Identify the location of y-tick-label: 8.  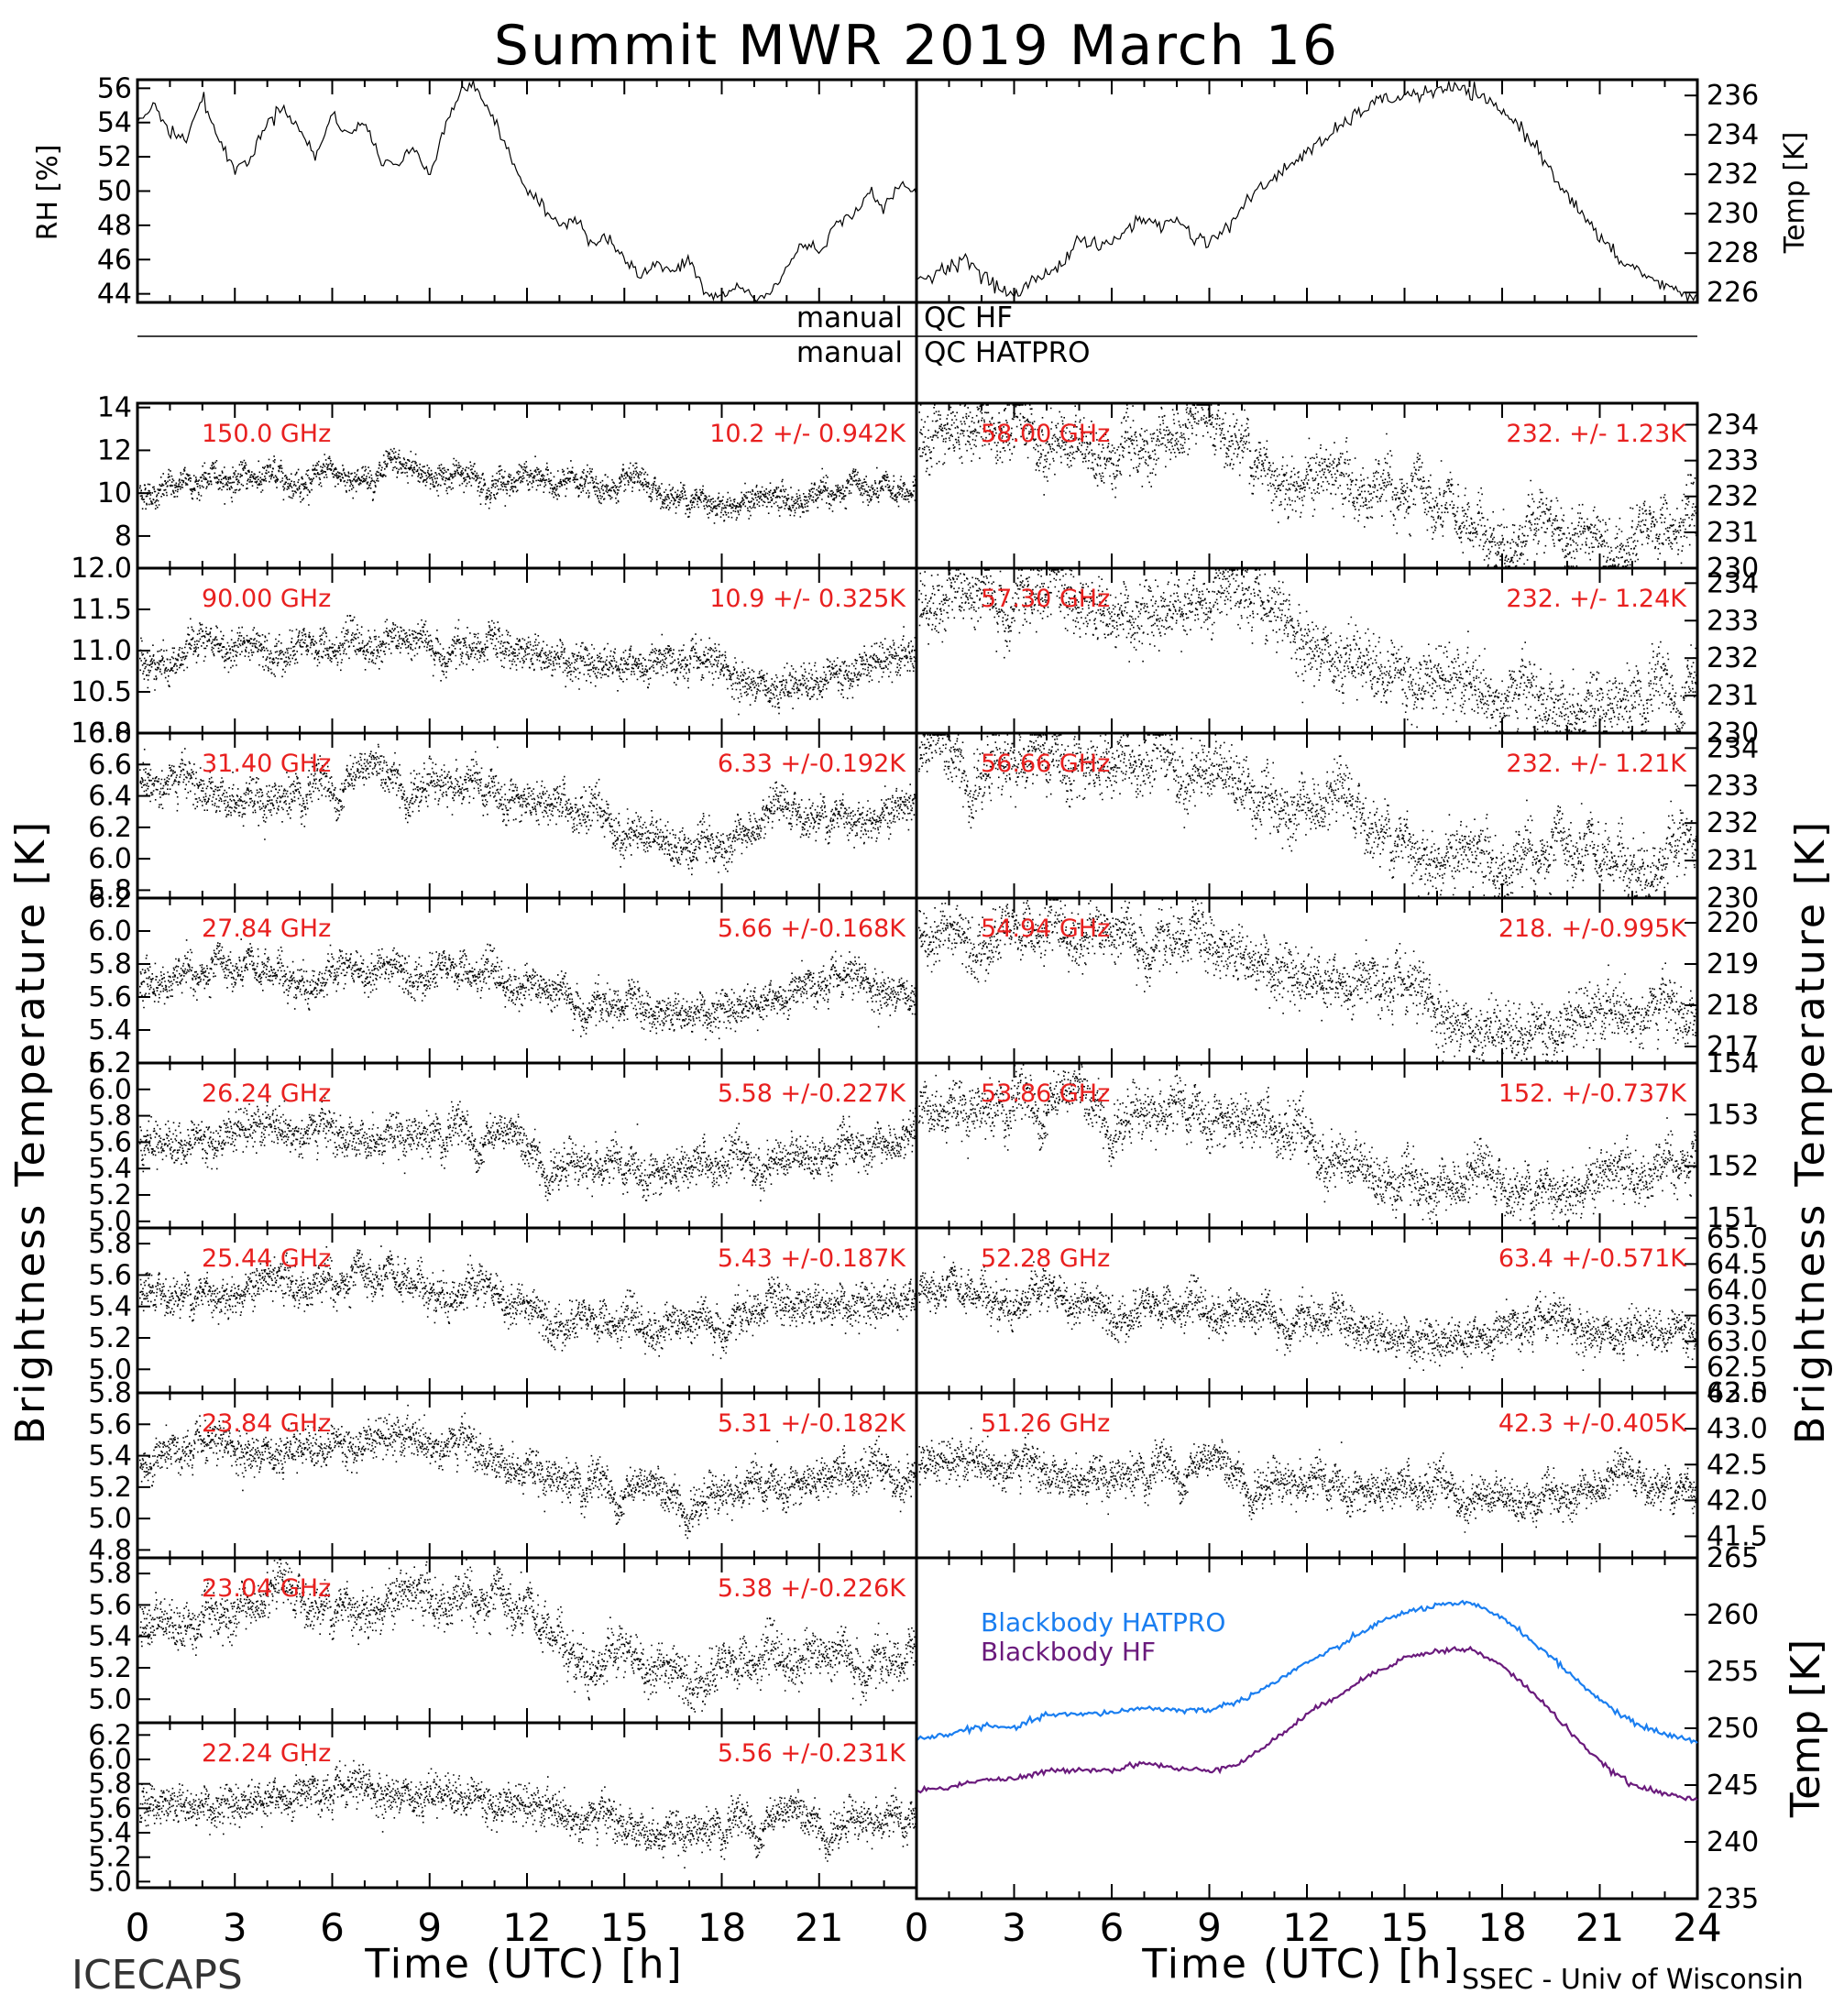
(123, 536).